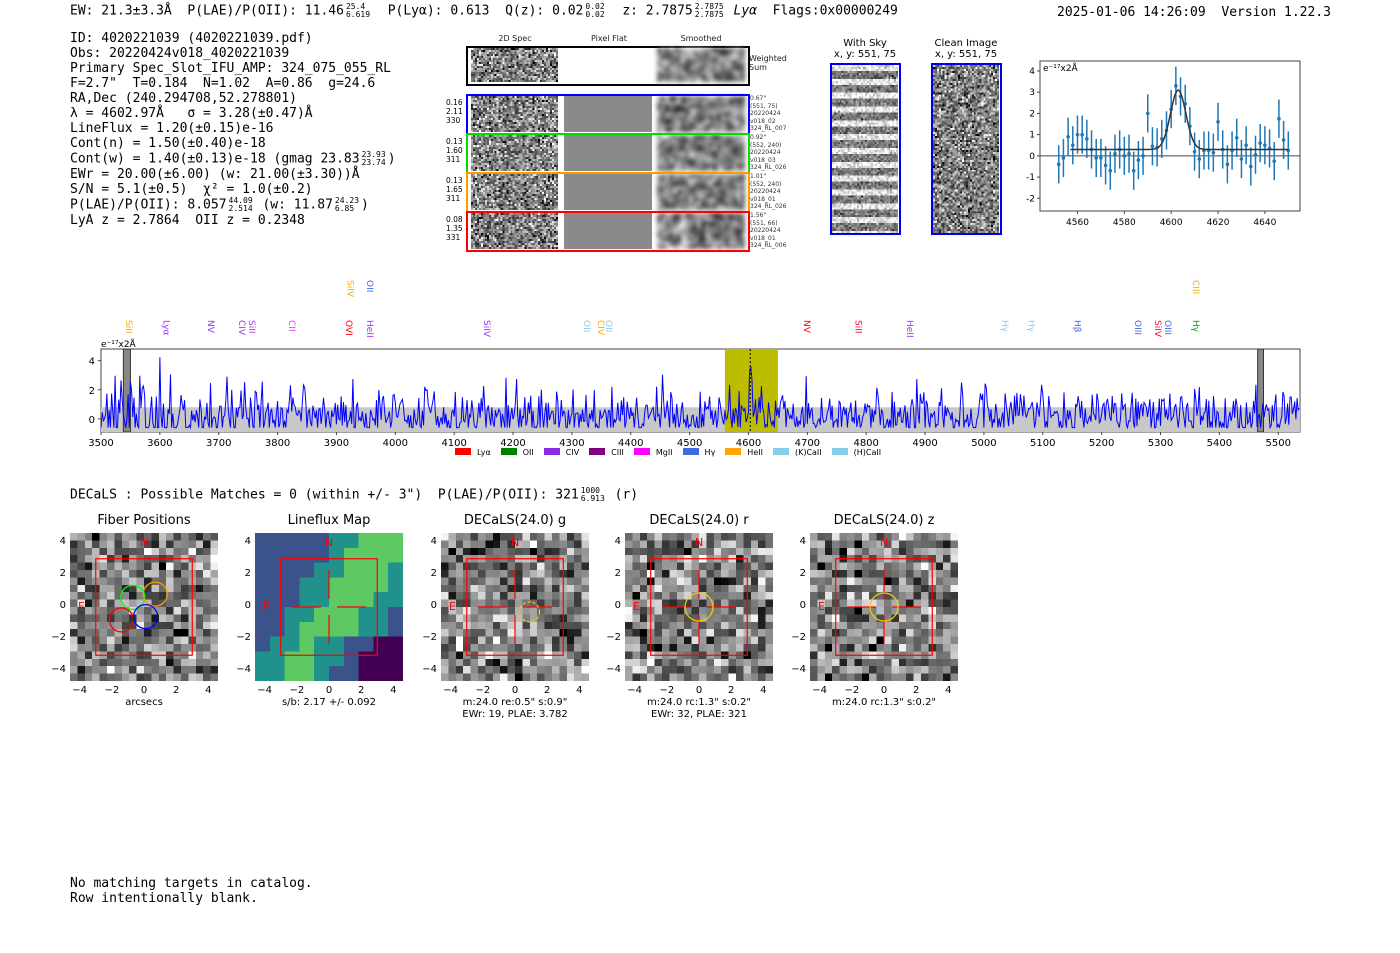  What do you see at coordinates (128, 327) in the screenshot?
I see `spectral-line-label: SiII` at bounding box center [128, 327].